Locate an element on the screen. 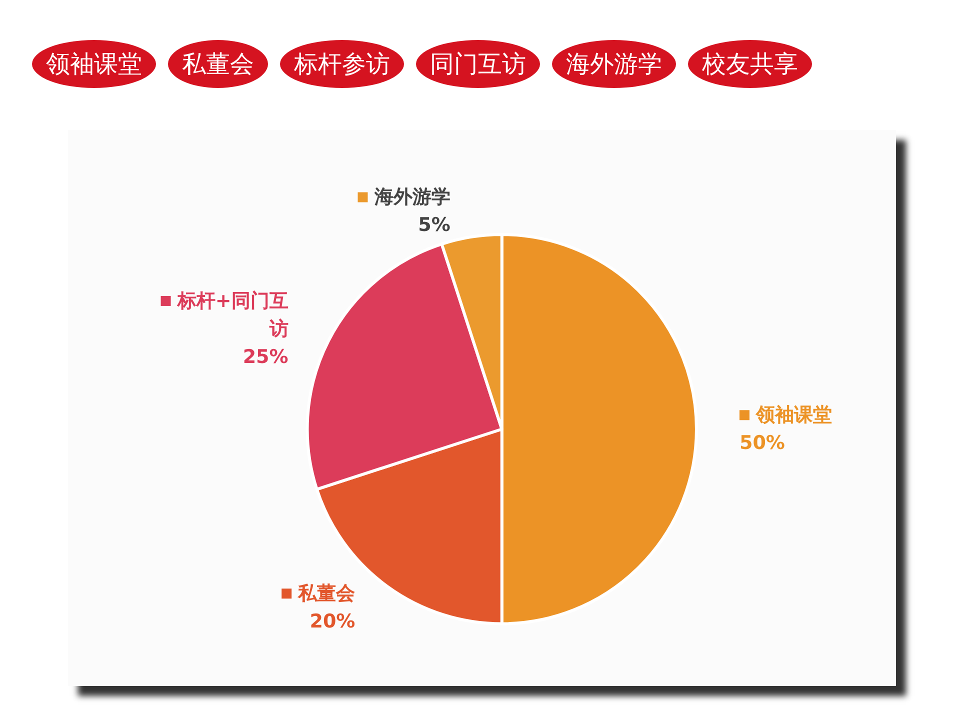  legend-label: 标杆+同门互访 is located at coordinates (229, 315).